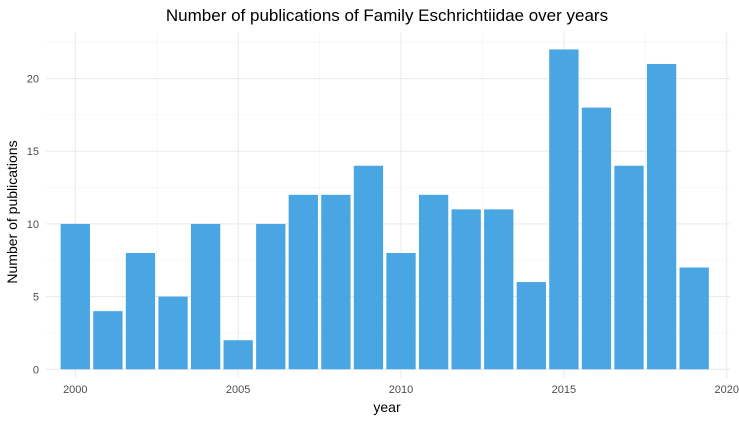 Image resolution: width=739 pixels, height=421 pixels. What do you see at coordinates (205, 296) in the screenshot?
I see `bar-2004` at bounding box center [205, 296].